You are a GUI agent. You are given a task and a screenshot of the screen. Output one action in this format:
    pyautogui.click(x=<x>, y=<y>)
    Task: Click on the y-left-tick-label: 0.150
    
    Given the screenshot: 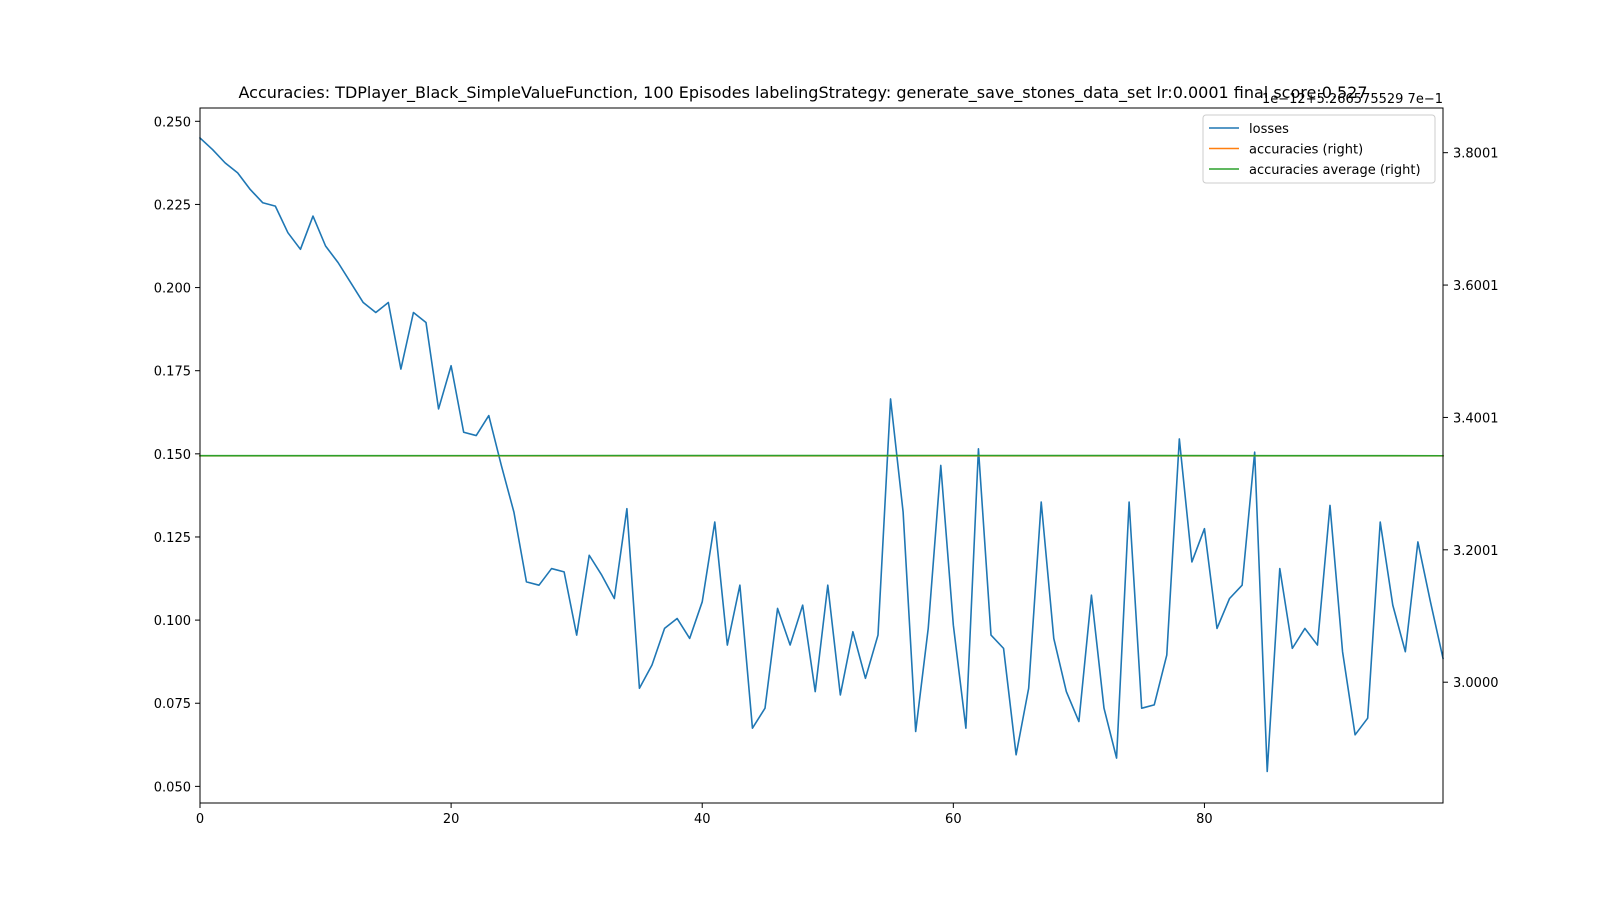 What is the action you would take?
    pyautogui.click(x=172, y=455)
    